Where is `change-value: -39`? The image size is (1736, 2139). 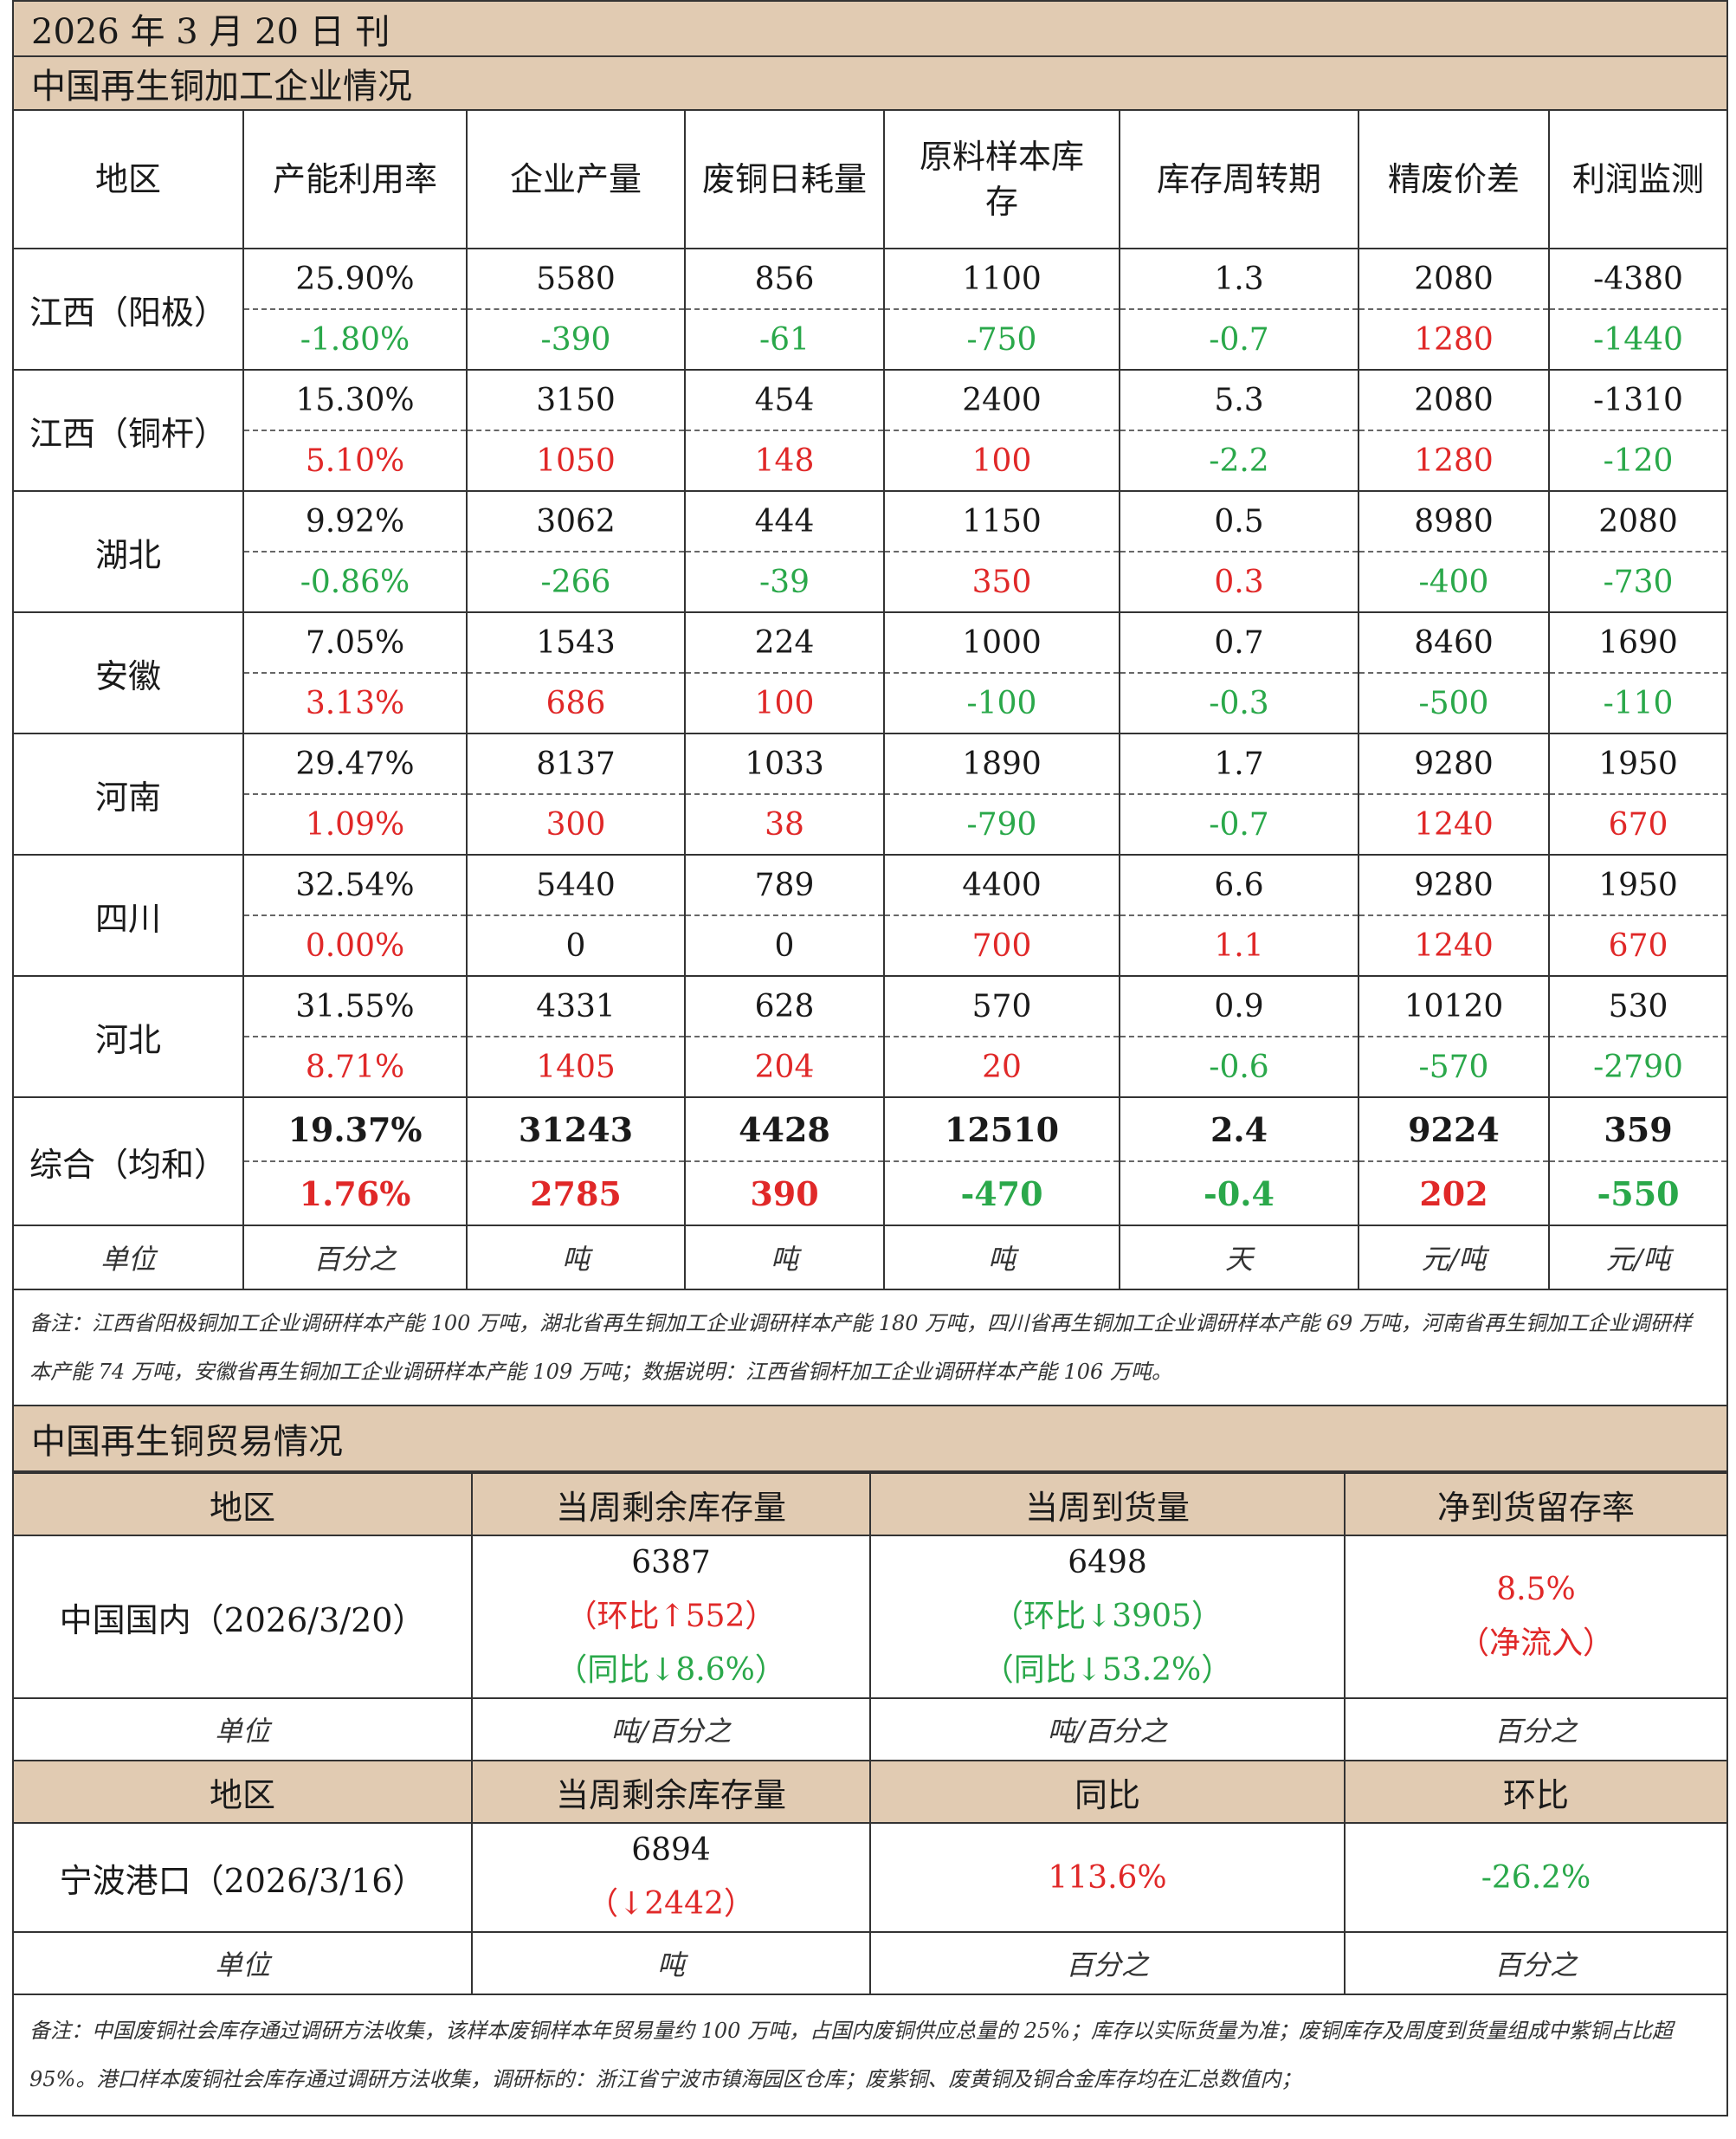 change-value: -39 is located at coordinates (784, 582).